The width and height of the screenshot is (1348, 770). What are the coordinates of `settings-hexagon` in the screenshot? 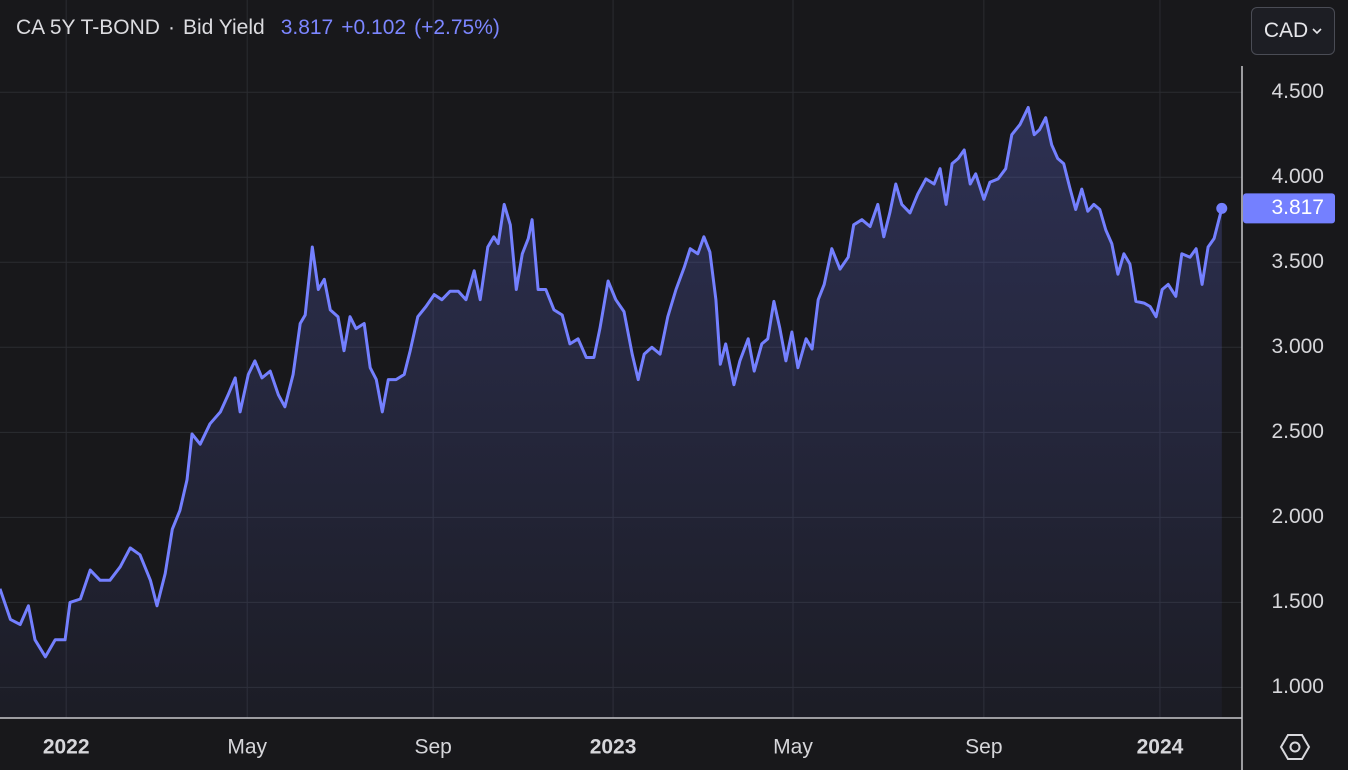 It's located at (1295, 747).